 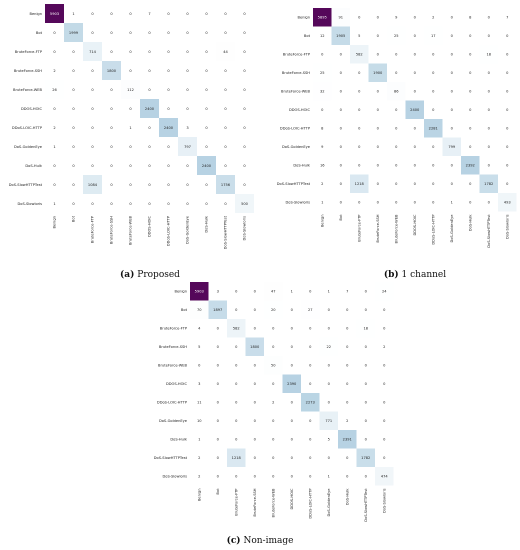 What do you see at coordinates (199, 421) in the screenshot?
I see `cell-value-label: 10` at bounding box center [199, 421].